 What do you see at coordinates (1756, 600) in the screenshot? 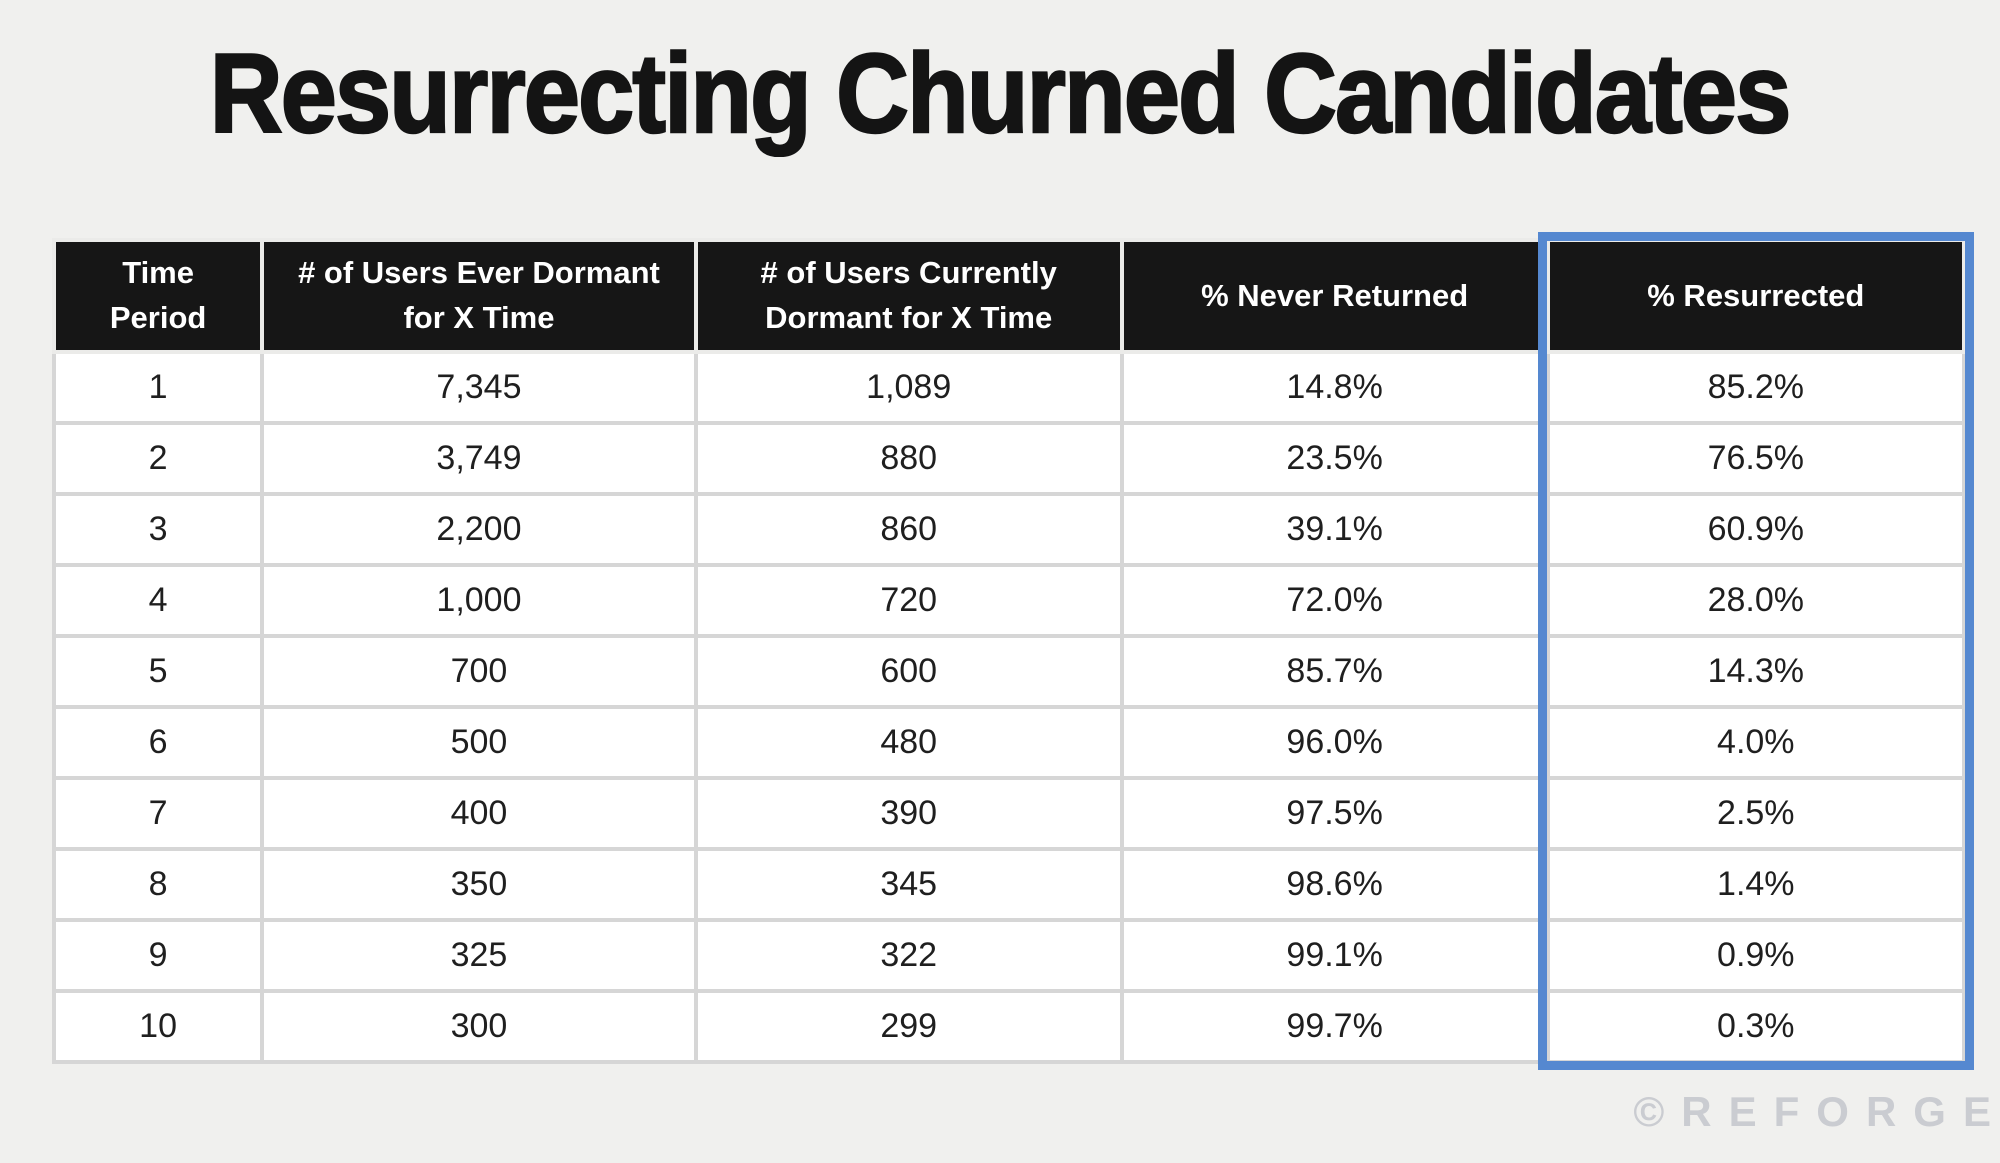
I see `cell-resurrected: 28.0%` at bounding box center [1756, 600].